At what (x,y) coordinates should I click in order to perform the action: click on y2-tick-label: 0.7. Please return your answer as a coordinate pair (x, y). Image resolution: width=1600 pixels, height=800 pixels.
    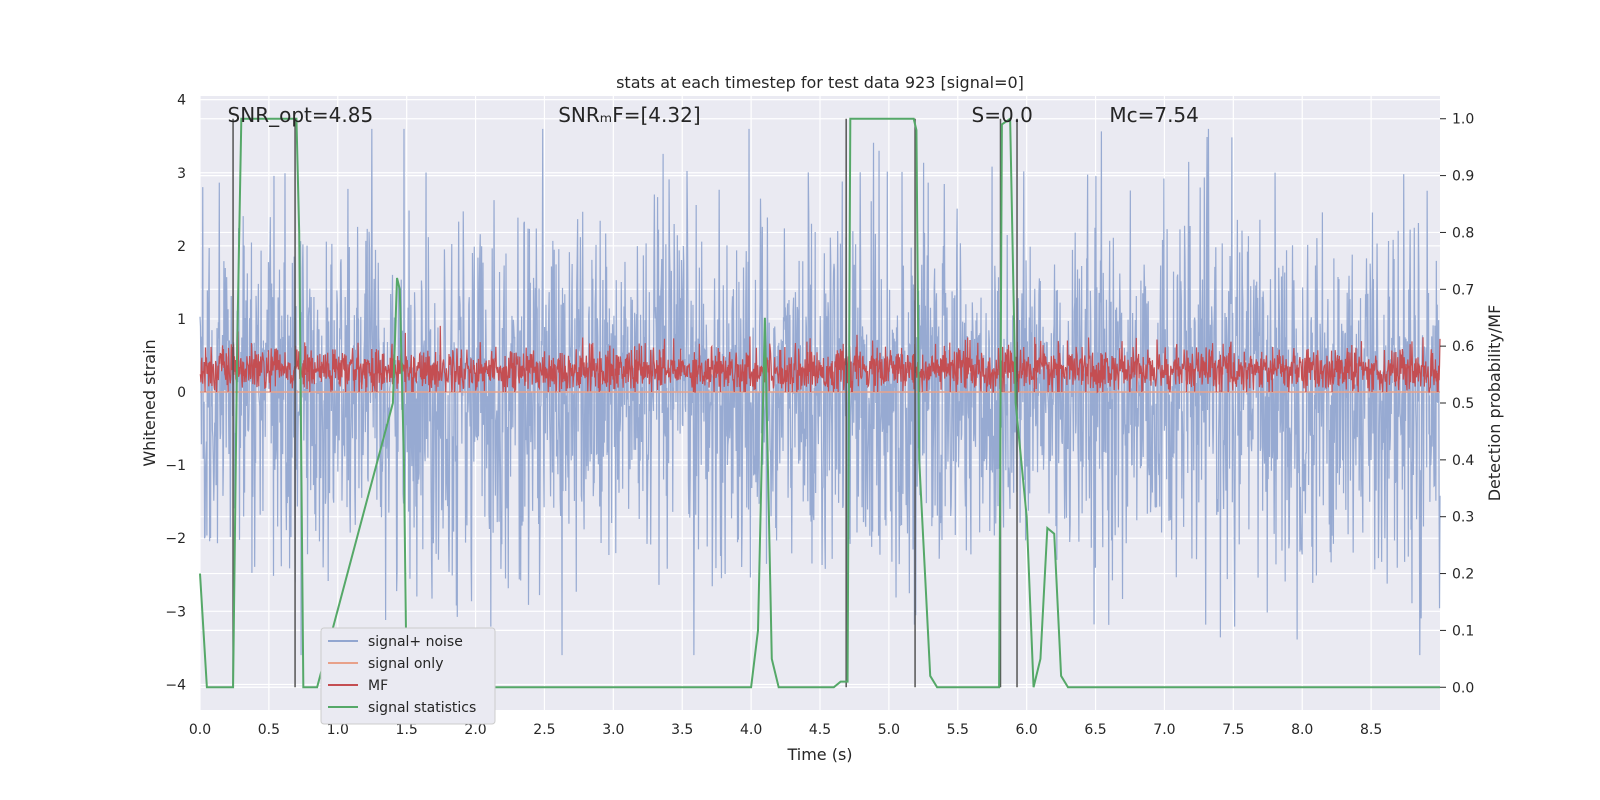
    Looking at the image, I should click on (1463, 290).